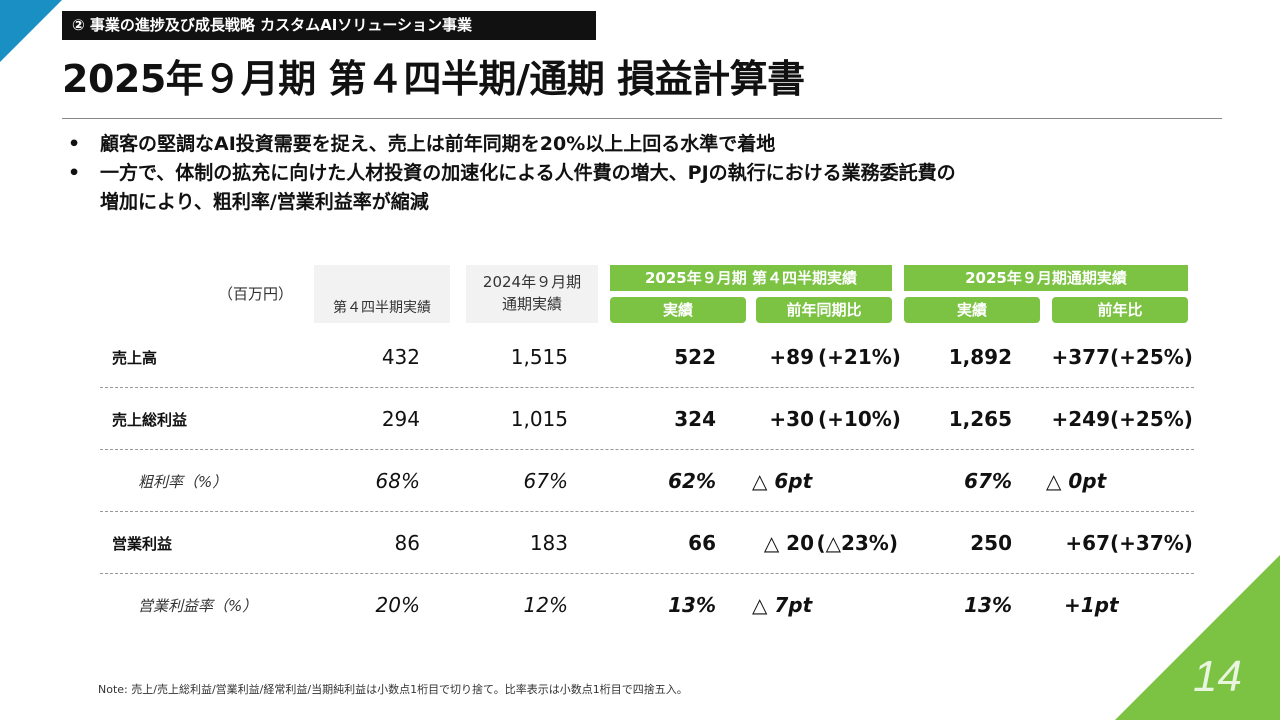  What do you see at coordinates (857, 543) in the screenshot?
I see `cell-q4-pct: (△23%)` at bounding box center [857, 543].